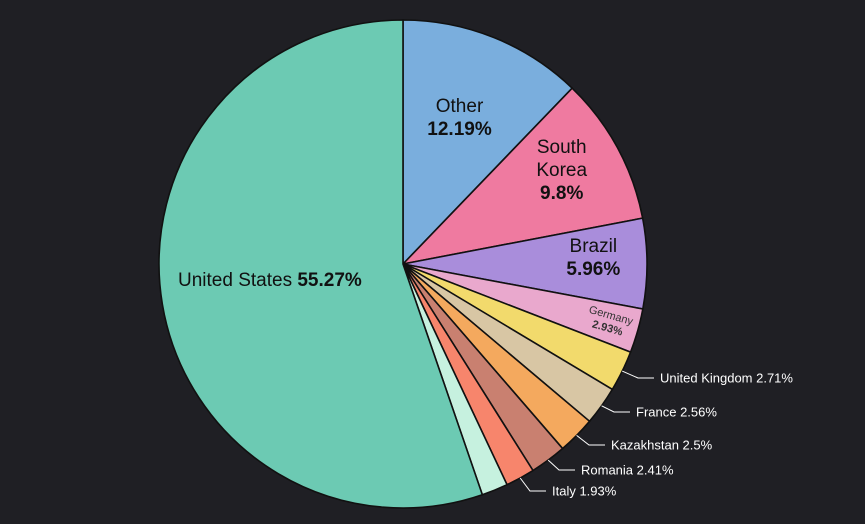 Image resolution: width=865 pixels, height=524 pixels. Describe the element at coordinates (561, 193) in the screenshot. I see `label-south-korea-percent: 9.8%` at that location.